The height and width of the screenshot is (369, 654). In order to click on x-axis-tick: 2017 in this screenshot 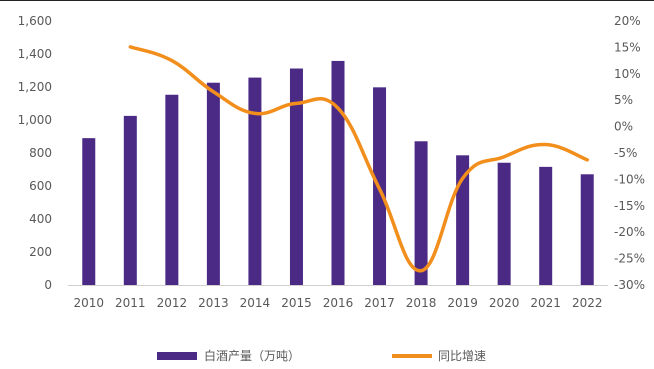, I will do `click(379, 303)`.